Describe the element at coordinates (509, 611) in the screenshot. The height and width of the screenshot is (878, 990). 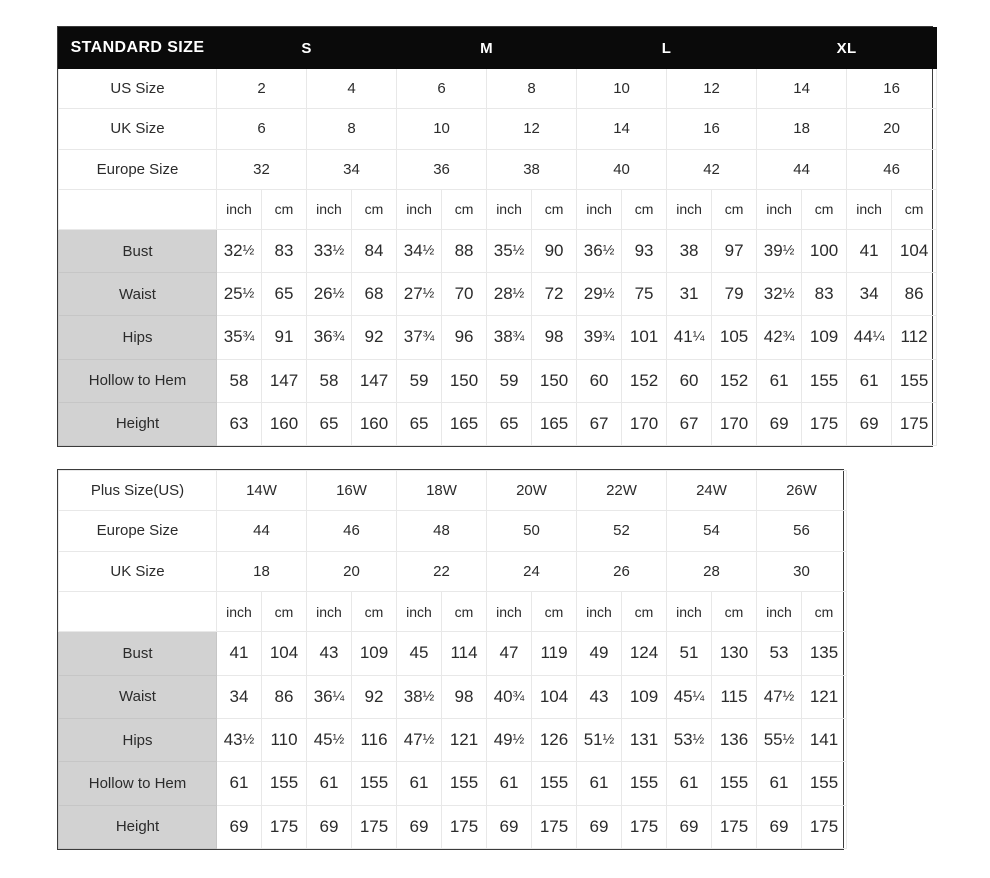
I see `unit-header-inch-6: inch` at that location.